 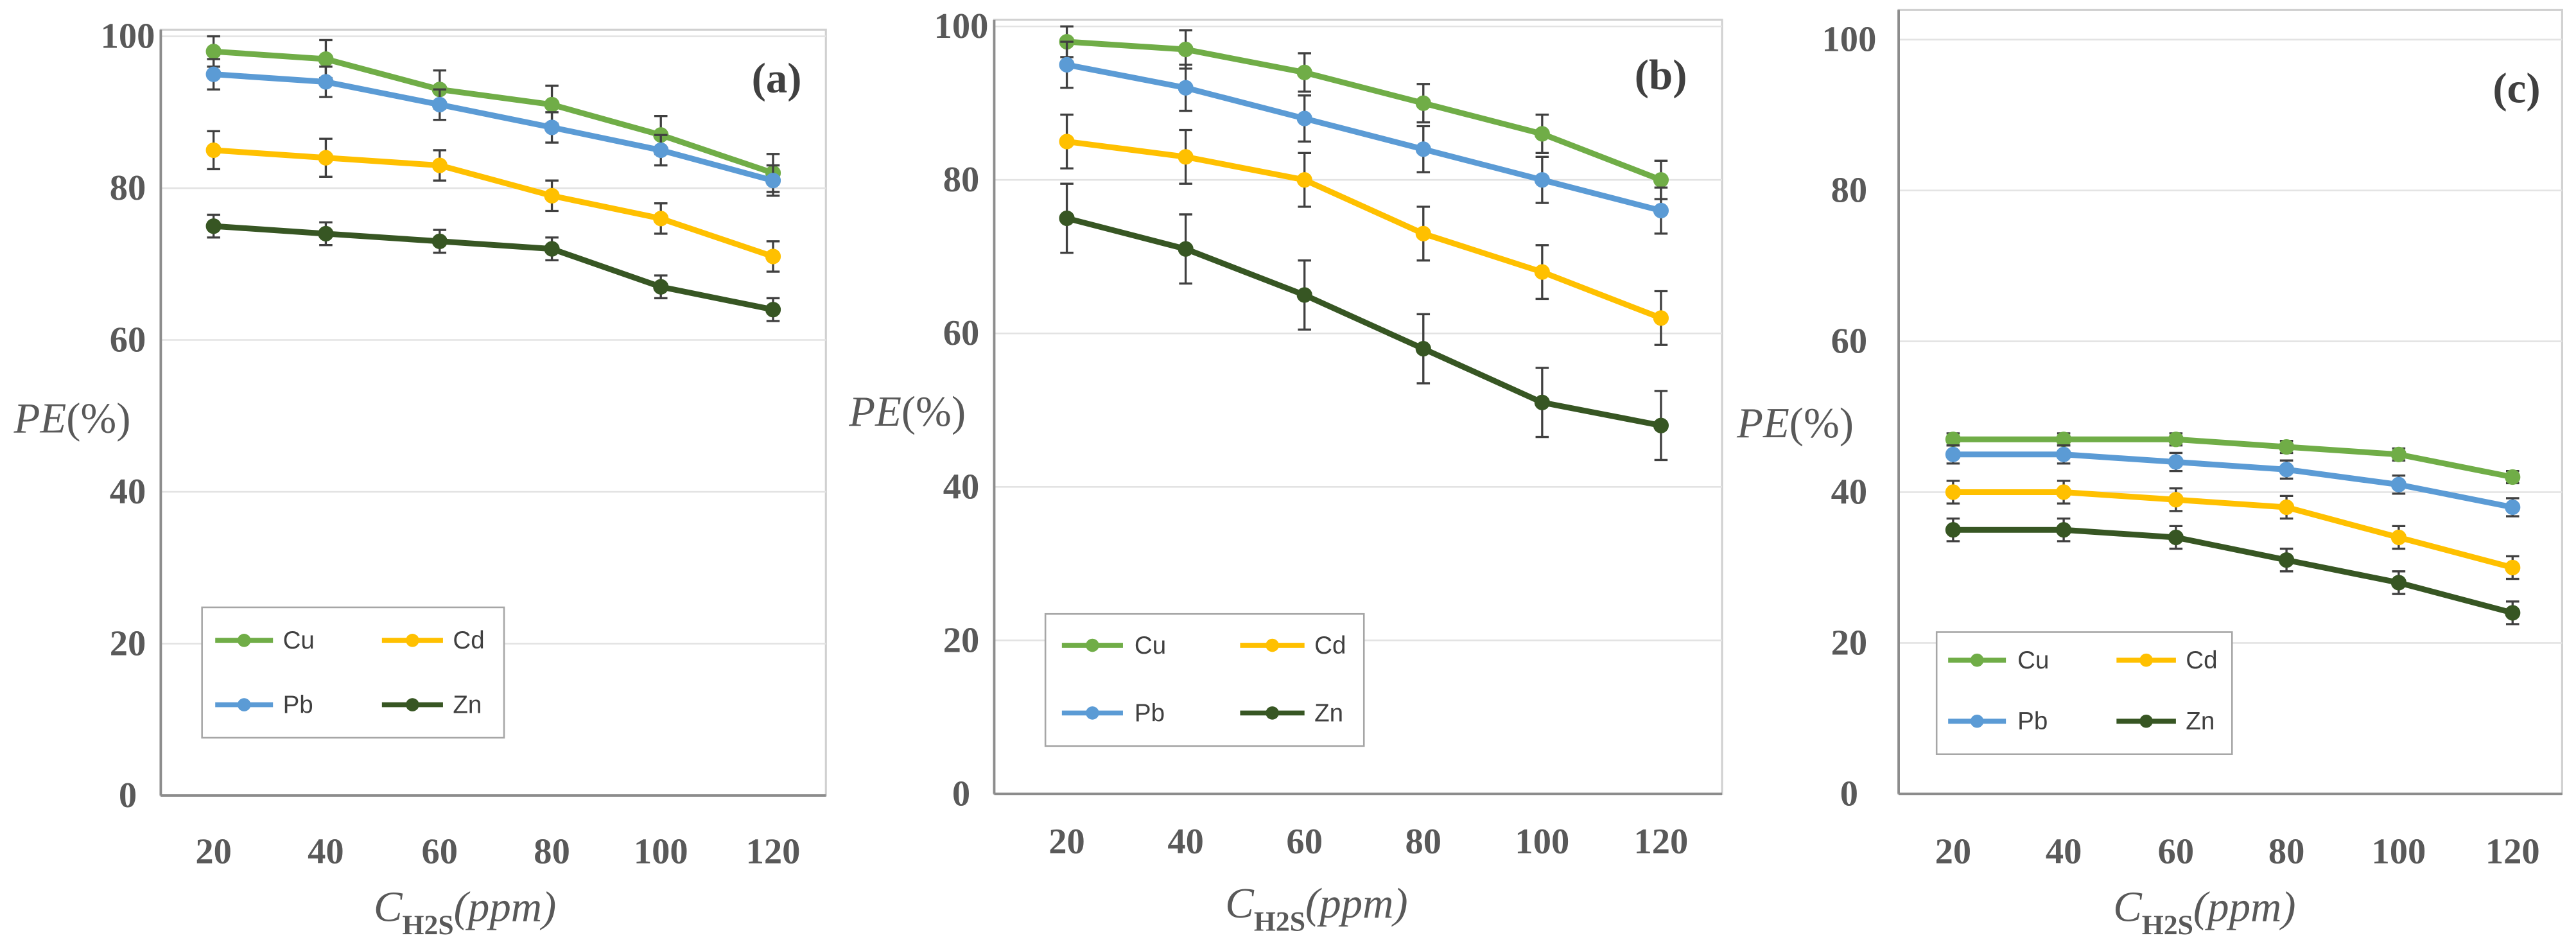 What do you see at coordinates (428, 925) in the screenshot?
I see `x-axis-title-subscript: H2S` at bounding box center [428, 925].